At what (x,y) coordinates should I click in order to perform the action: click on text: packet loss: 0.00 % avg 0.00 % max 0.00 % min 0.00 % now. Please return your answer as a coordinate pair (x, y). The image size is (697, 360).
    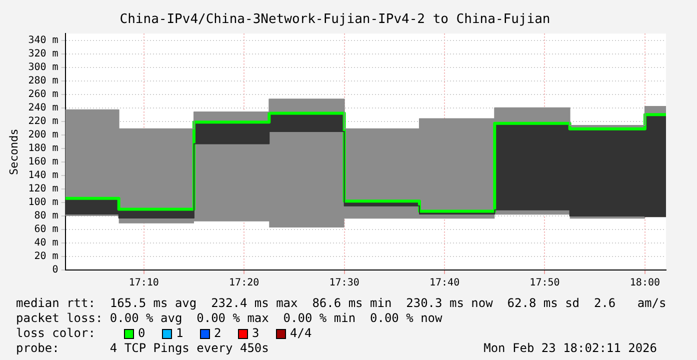
    Looking at the image, I should click on (229, 318).